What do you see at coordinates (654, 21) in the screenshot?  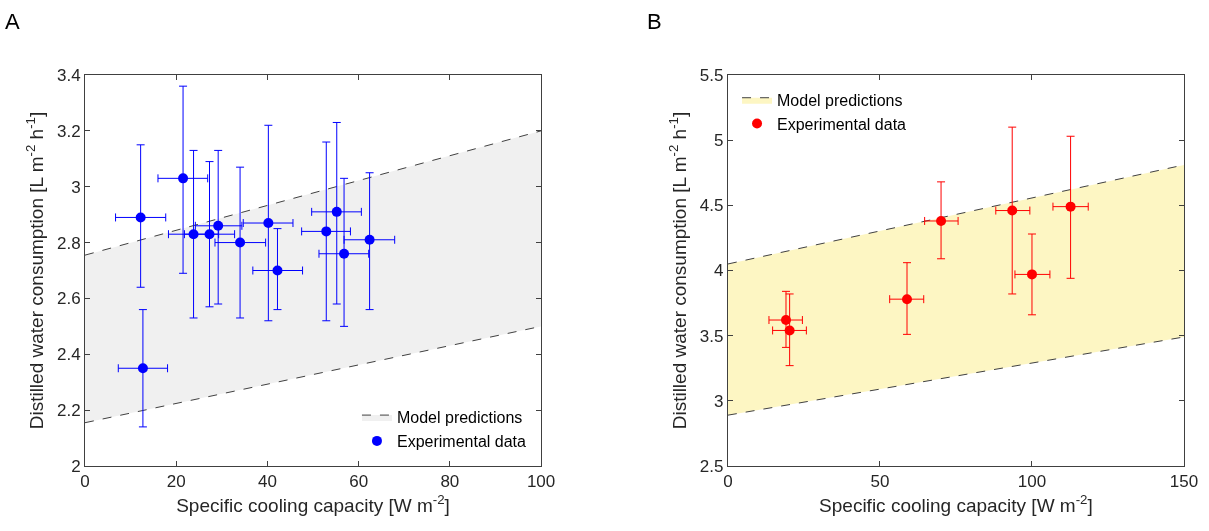 I see `chart-title: B` at bounding box center [654, 21].